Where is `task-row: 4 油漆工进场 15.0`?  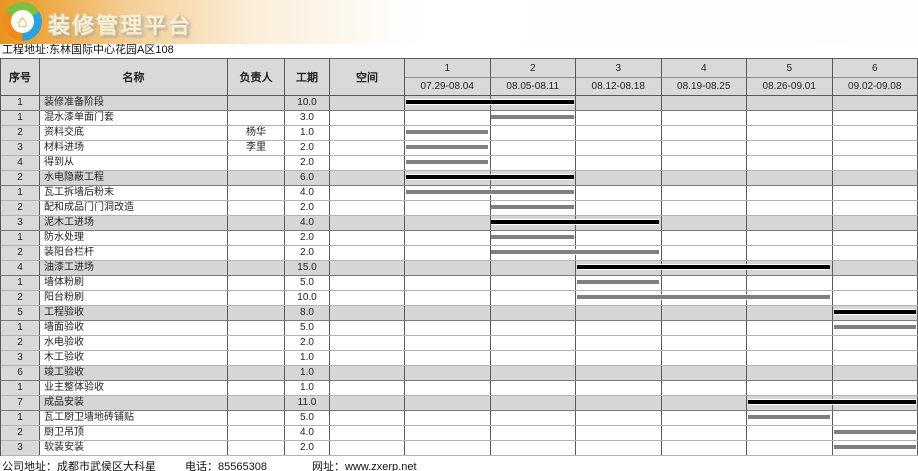 task-row: 4 油漆工进场 15.0 is located at coordinates (459, 268).